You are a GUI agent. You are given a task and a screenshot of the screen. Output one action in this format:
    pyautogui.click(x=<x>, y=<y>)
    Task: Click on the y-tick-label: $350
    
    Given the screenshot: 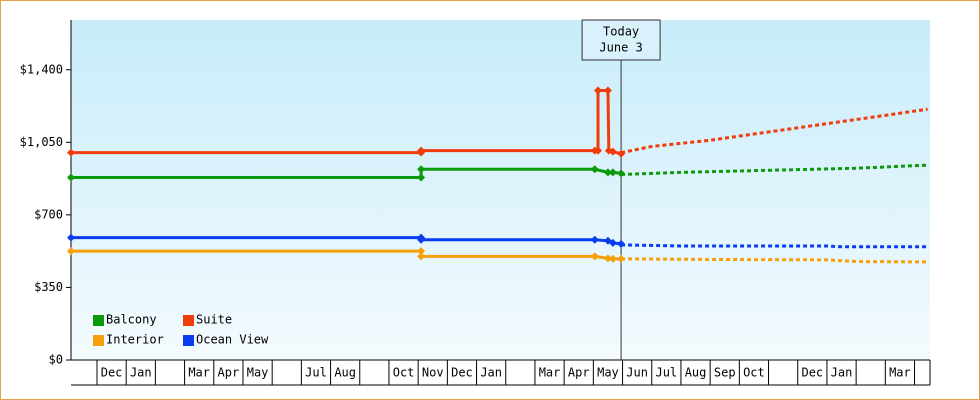 What is the action you would take?
    pyautogui.click(x=48, y=287)
    